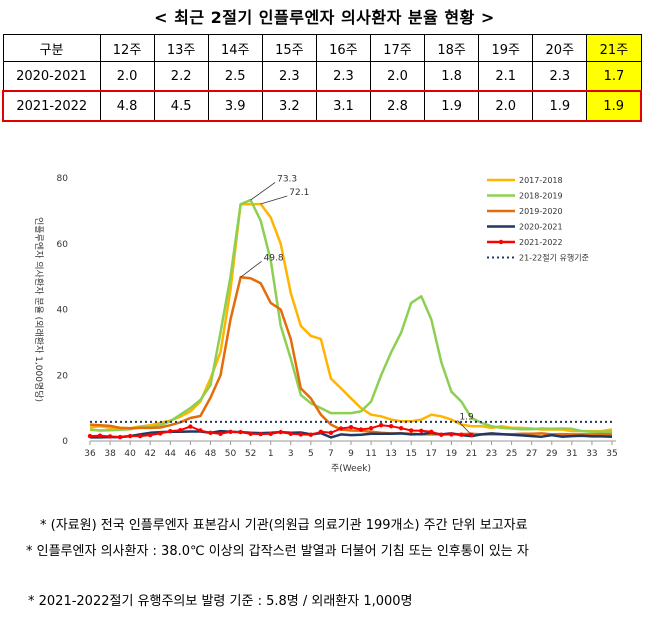 The height and width of the screenshot is (621, 649). Describe the element at coordinates (351, 454) in the screenshot. I see `x-tick-label: 9` at that location.